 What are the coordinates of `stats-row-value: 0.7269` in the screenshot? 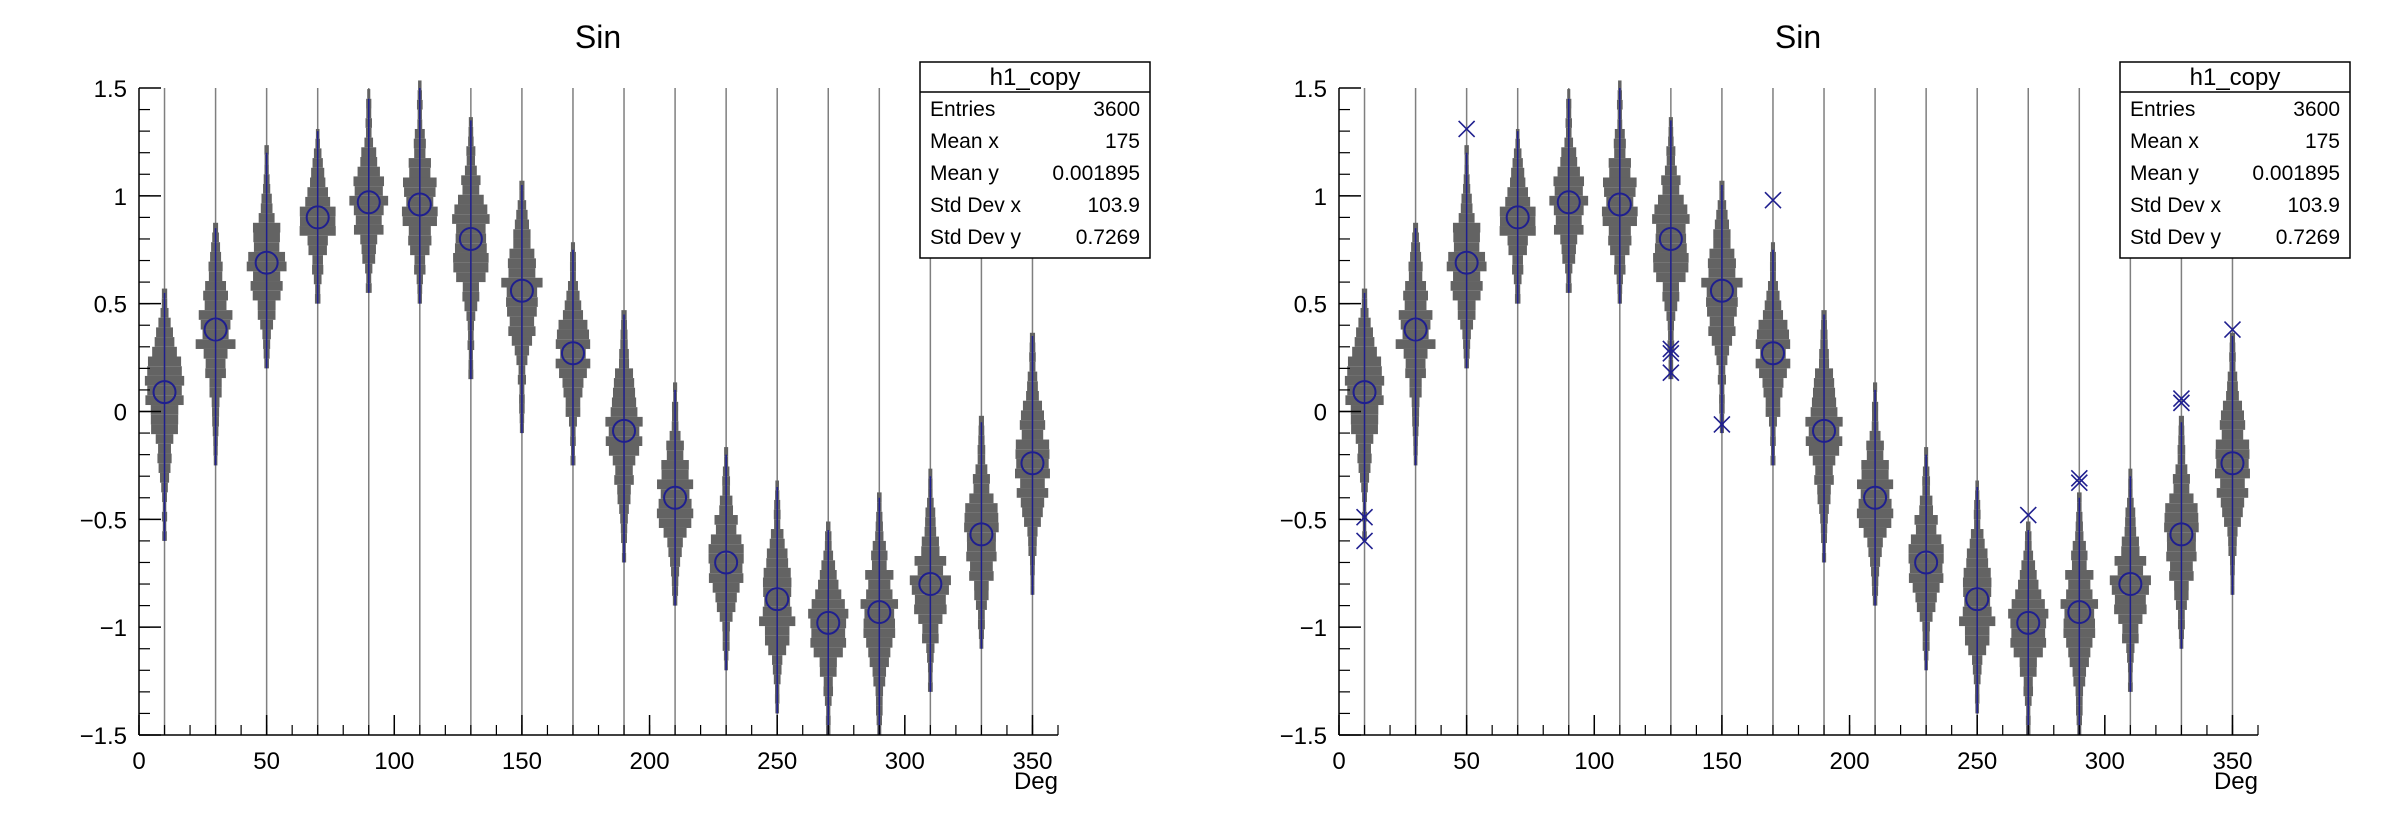 It's located at (2308, 237).